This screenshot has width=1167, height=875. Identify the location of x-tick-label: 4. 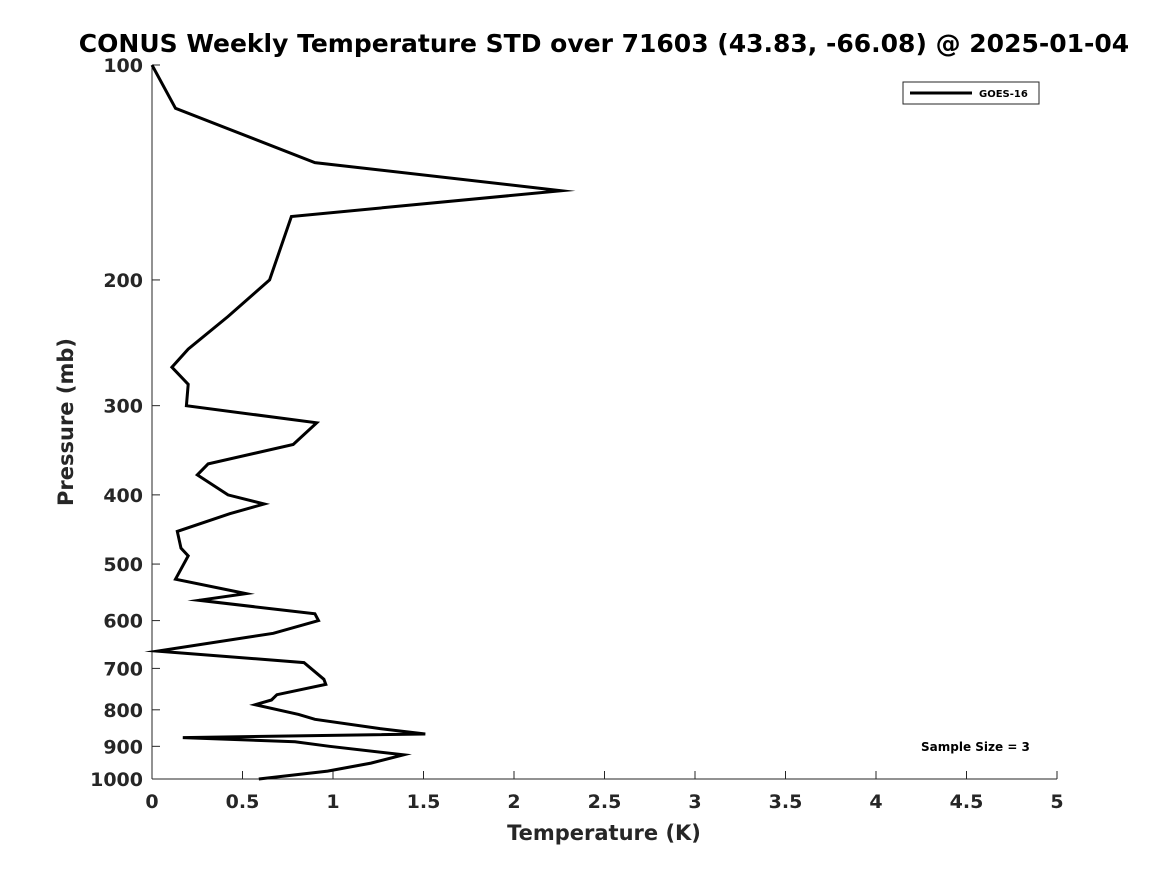
(875, 802).